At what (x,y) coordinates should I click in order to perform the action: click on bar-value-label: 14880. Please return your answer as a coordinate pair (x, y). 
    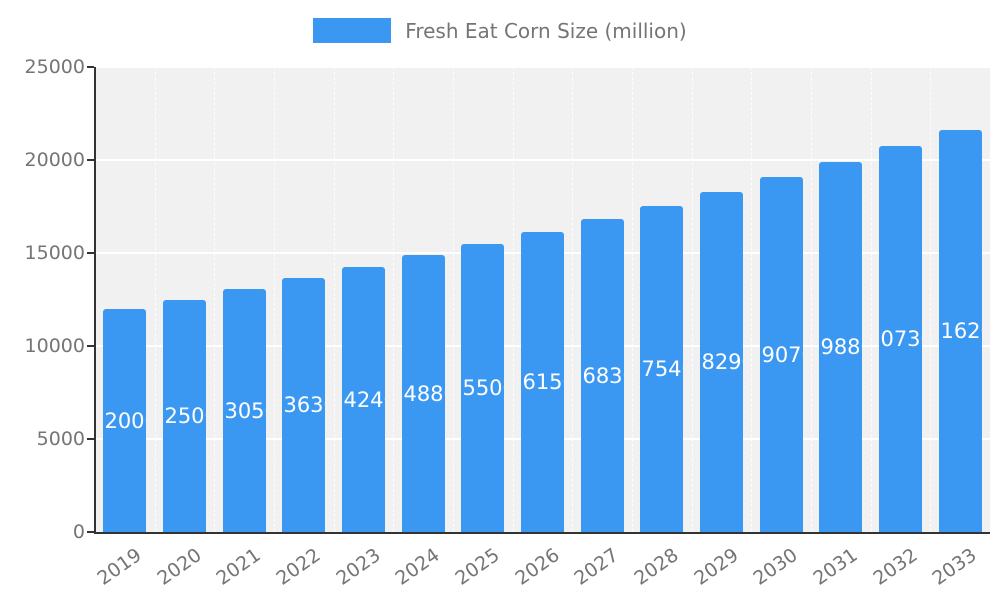
    Looking at the image, I should click on (423, 393).